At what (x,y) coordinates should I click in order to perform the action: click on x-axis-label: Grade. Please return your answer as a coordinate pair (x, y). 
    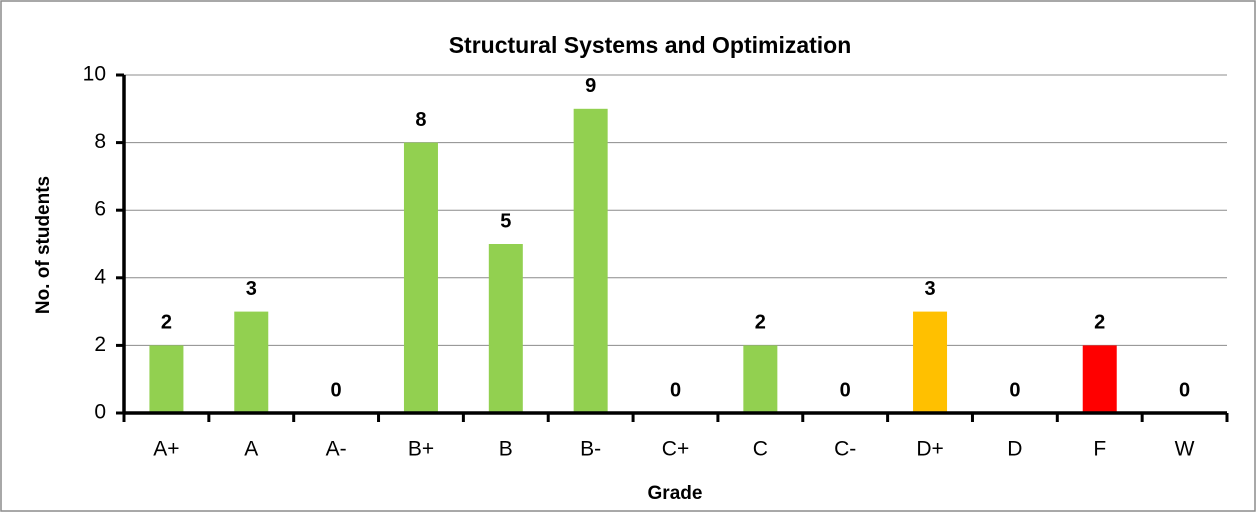
    Looking at the image, I should click on (675, 493).